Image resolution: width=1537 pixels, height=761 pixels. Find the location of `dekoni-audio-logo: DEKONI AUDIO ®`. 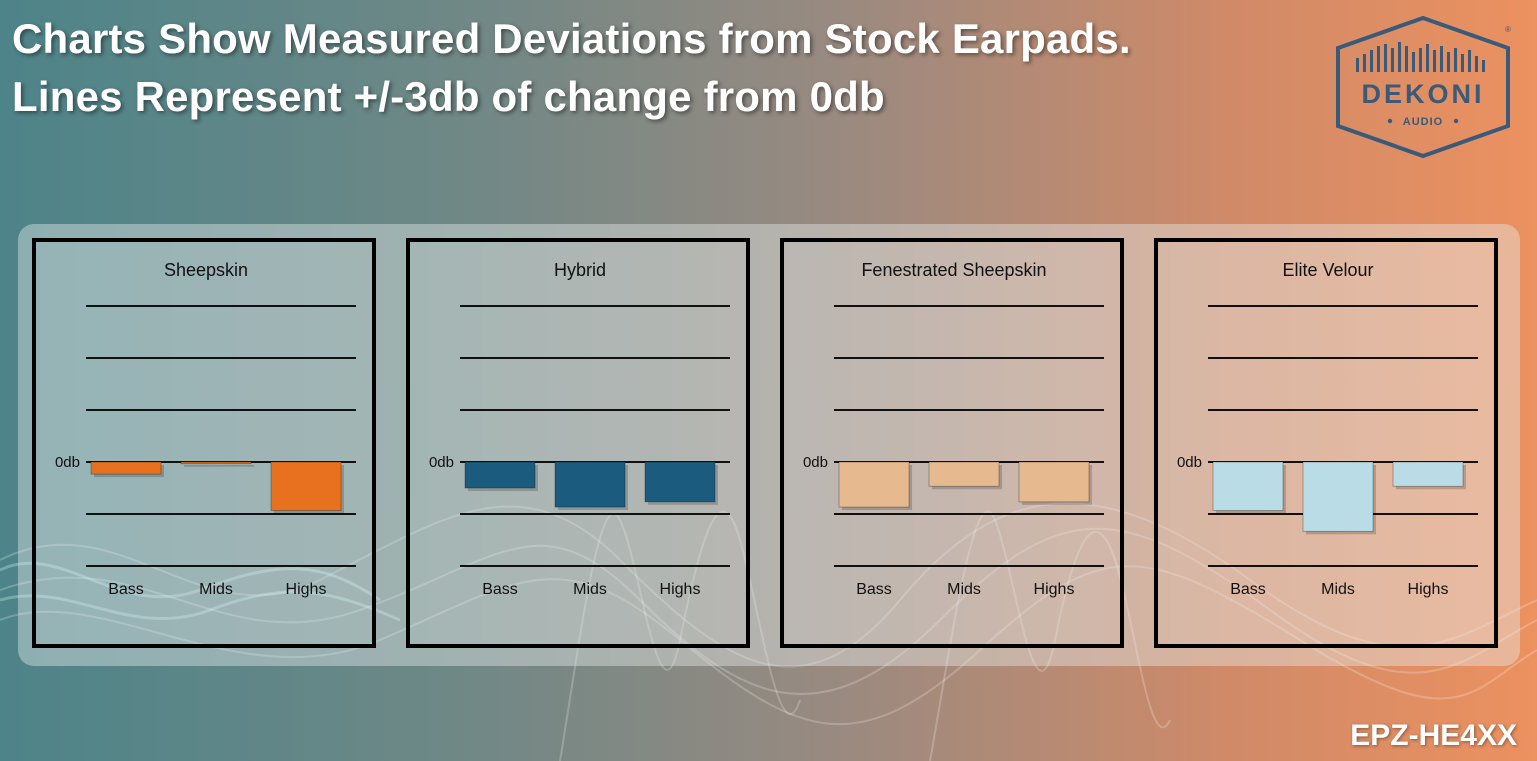

dekoni-audio-logo: DEKONI AUDIO ® is located at coordinates (1423, 87).